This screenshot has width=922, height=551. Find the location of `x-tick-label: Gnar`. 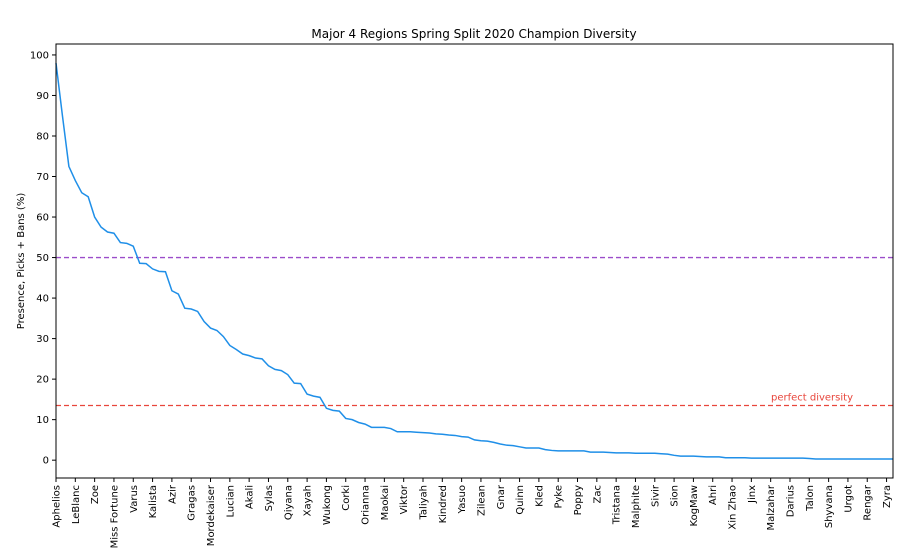

x-tick-label: Gnar is located at coordinates (501, 496).